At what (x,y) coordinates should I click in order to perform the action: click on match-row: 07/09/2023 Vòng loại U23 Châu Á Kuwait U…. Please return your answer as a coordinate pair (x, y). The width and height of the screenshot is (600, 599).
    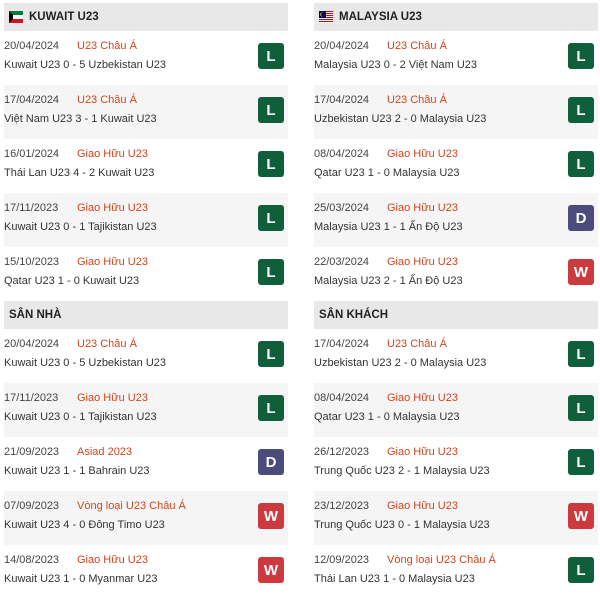
    Looking at the image, I should click on (146, 518).